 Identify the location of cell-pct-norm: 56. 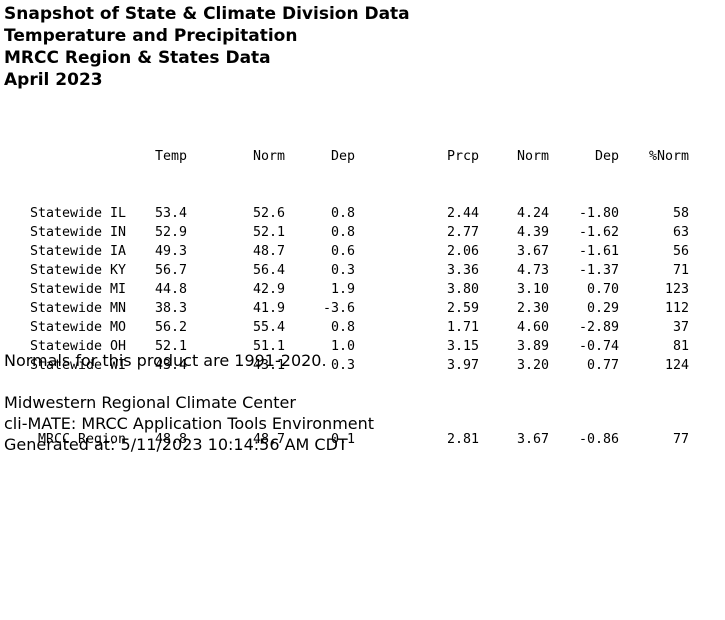
(680, 251).